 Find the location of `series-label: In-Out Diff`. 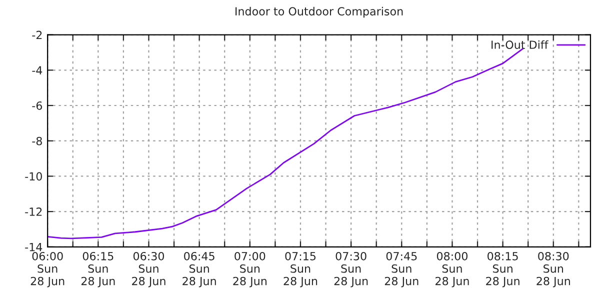

series-label: In-Out Diff is located at coordinates (520, 44).